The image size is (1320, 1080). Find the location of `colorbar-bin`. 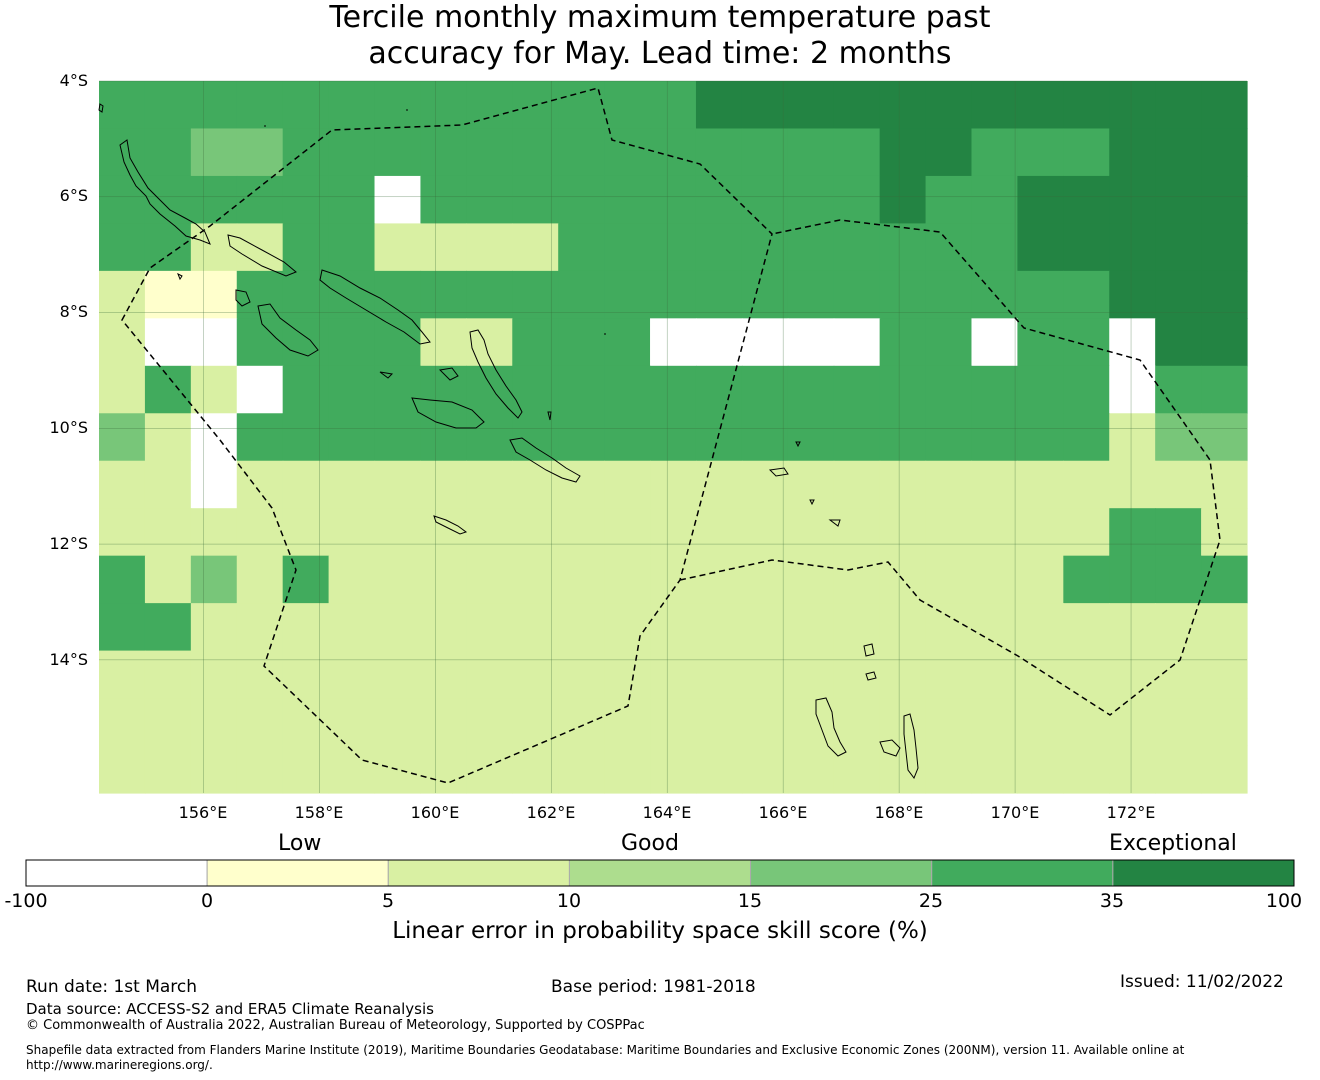

colorbar-bin is located at coordinates (1203, 873).